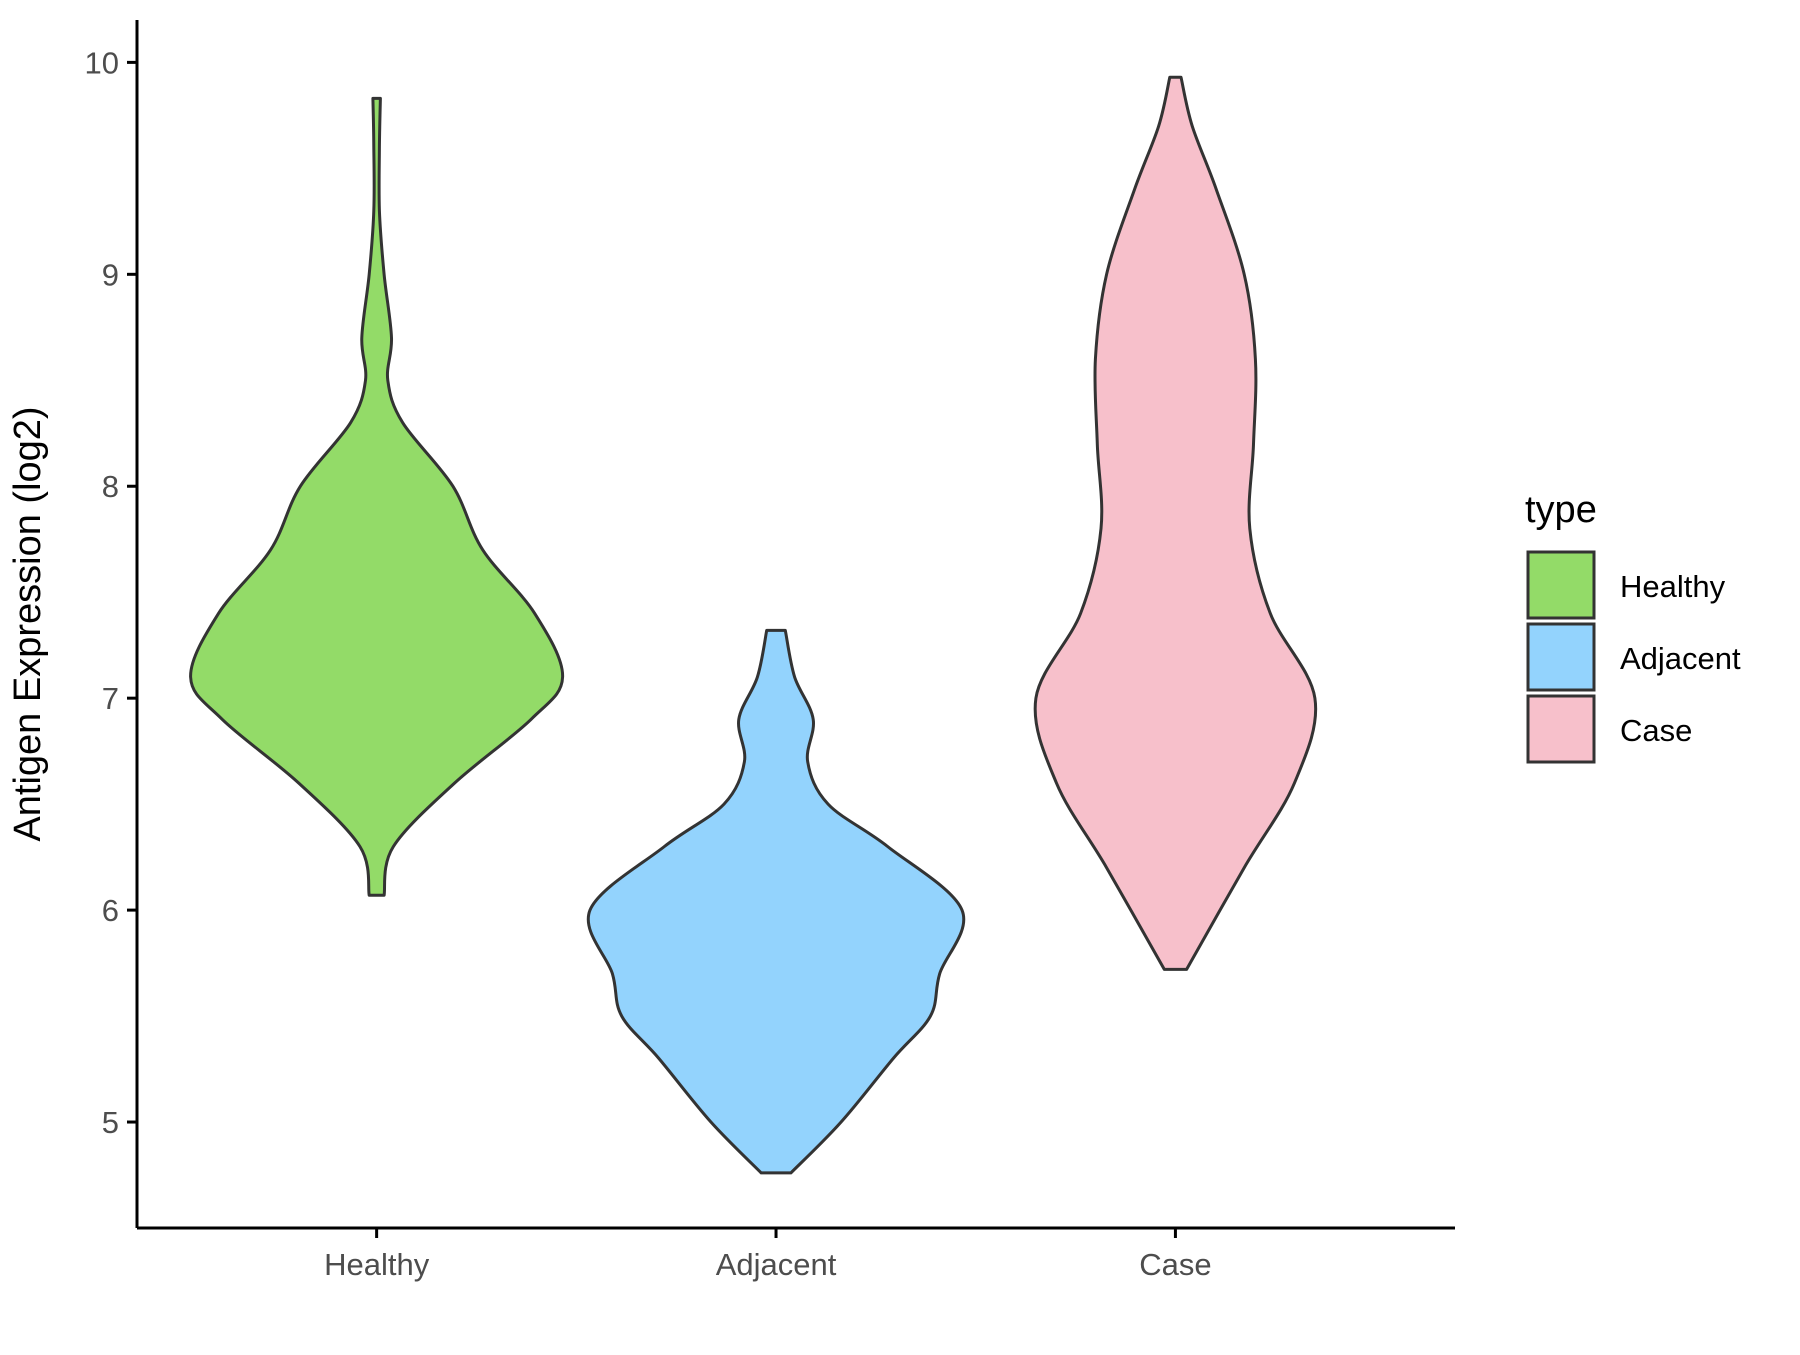 The height and width of the screenshot is (1355, 1800). Describe the element at coordinates (1561, 657) in the screenshot. I see `legend-key-adjacent` at that location.